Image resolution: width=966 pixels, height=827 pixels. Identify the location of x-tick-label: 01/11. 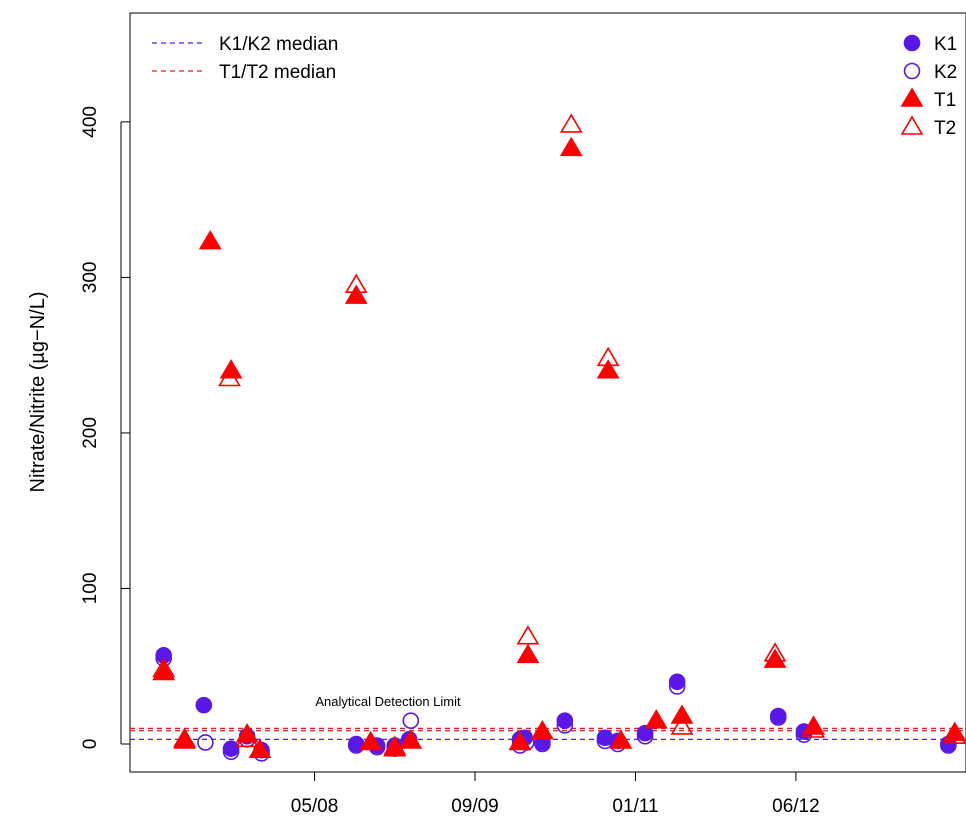
(635, 806).